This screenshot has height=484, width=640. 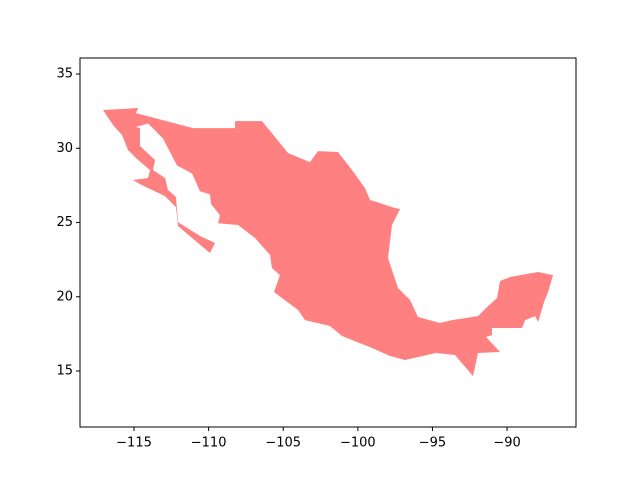 I want to click on x-tick-label: −110, so click(x=209, y=443).